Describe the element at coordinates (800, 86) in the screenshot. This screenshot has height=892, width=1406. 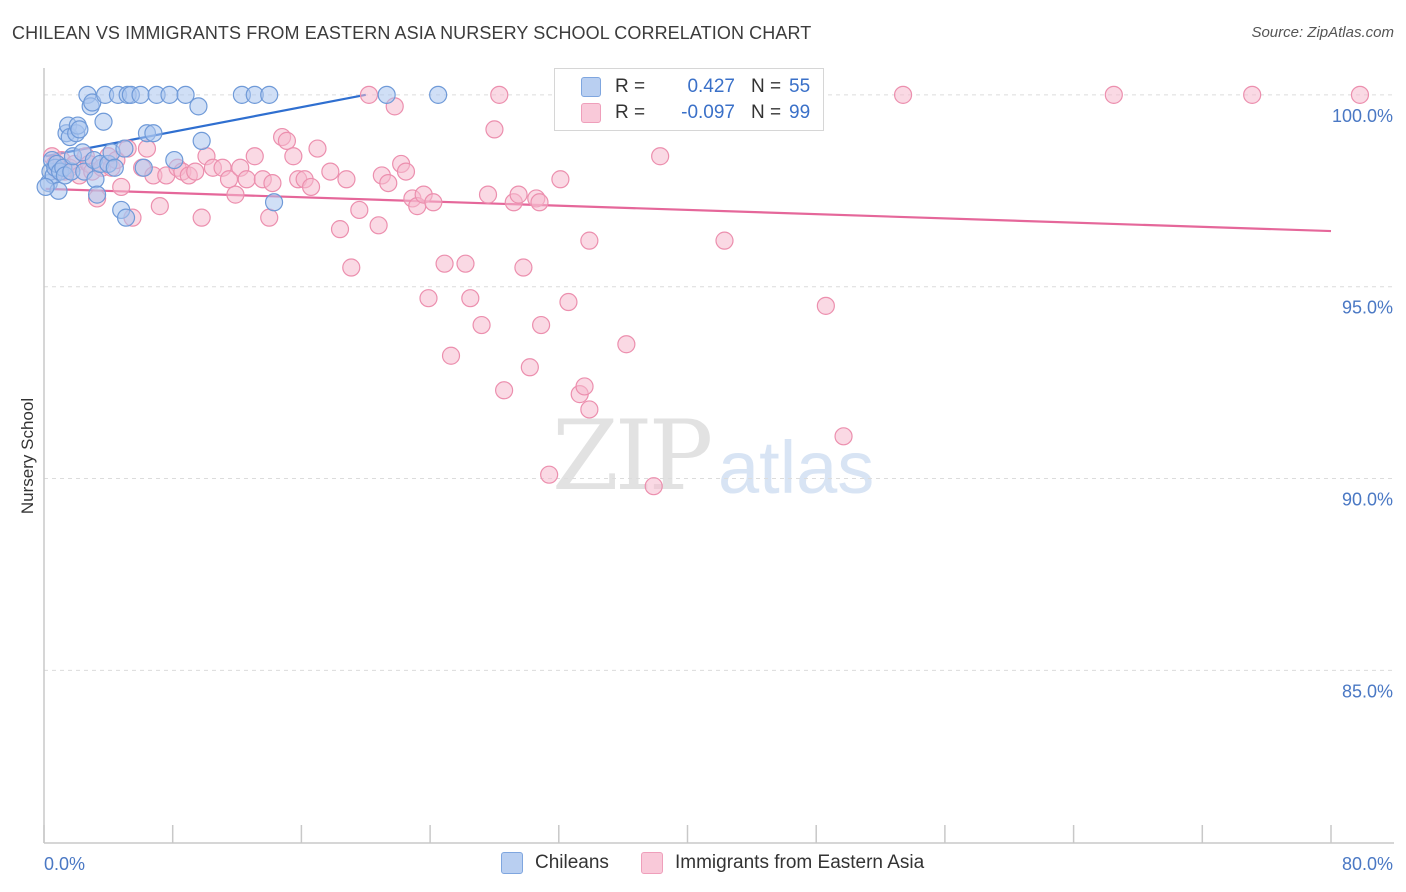
I see `legend-n-value: 55` at that location.